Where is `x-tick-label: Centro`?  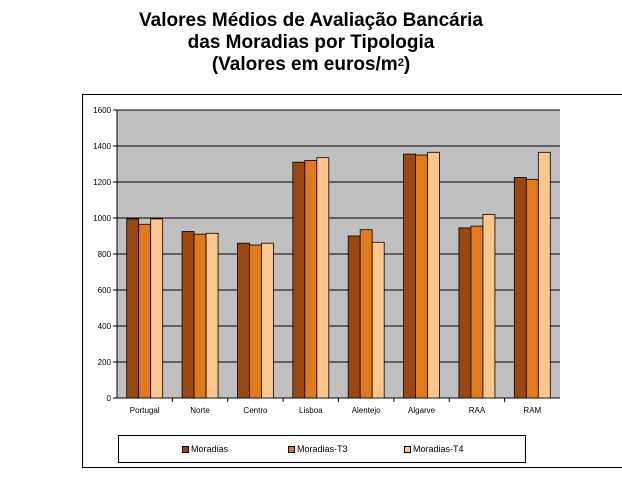 x-tick-label: Centro is located at coordinates (255, 410).